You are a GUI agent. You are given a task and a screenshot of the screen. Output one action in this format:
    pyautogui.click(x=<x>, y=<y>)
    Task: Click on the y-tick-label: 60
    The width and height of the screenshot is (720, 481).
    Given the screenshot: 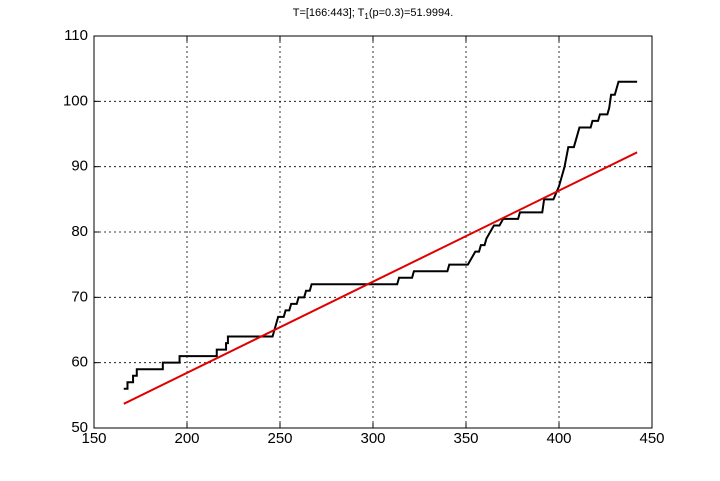 What is the action you would take?
    pyautogui.click(x=79, y=362)
    